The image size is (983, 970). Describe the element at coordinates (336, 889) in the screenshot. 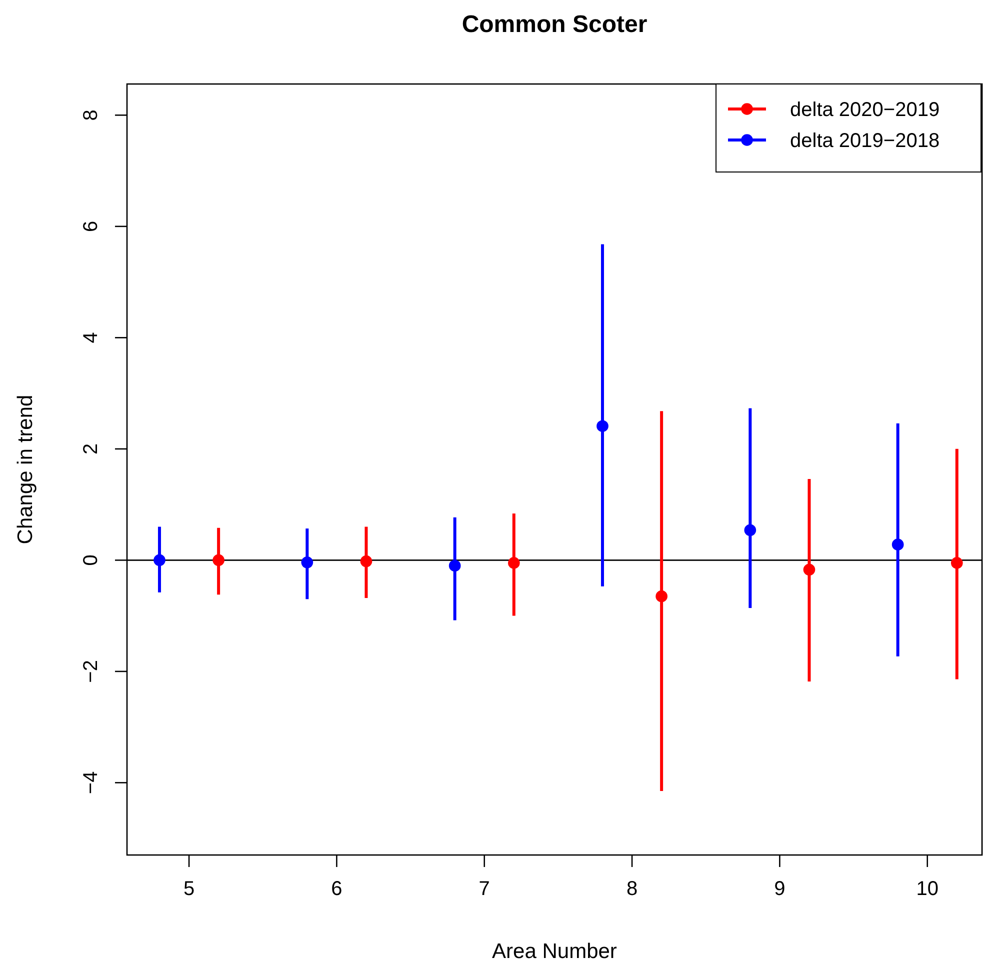

I see `x-tick-label: 6` at that location.